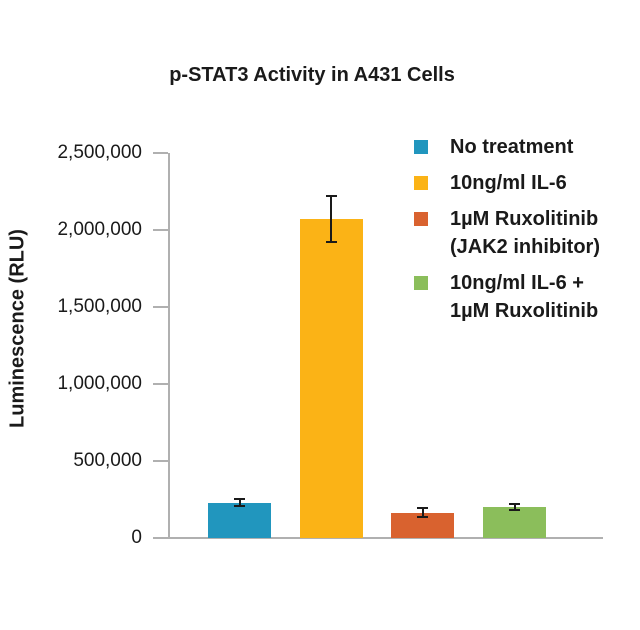 The width and height of the screenshot is (640, 630). I want to click on legend-label: 10ng/ml IL-6, so click(508, 183).